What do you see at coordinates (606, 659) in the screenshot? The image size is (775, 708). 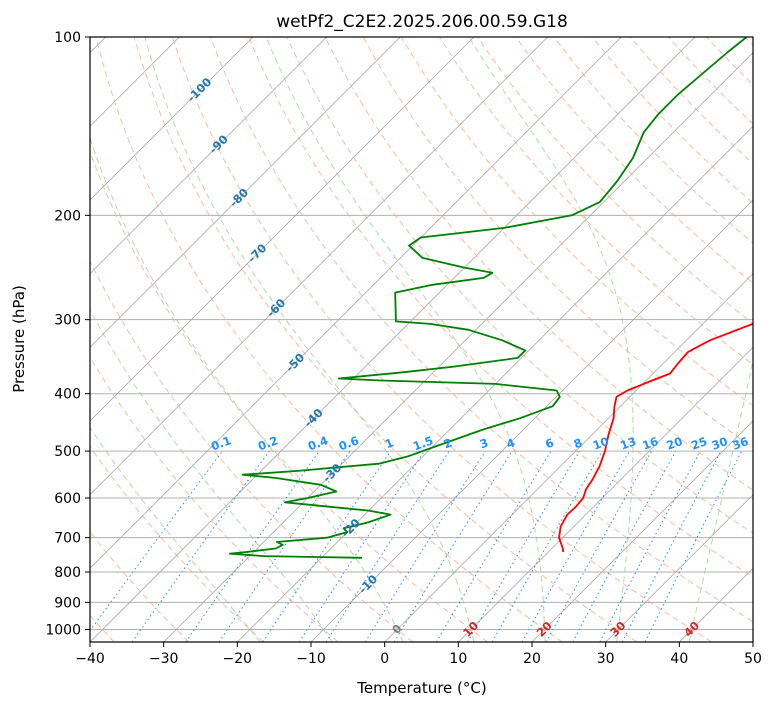 I see `x-tick-label: 30` at bounding box center [606, 659].